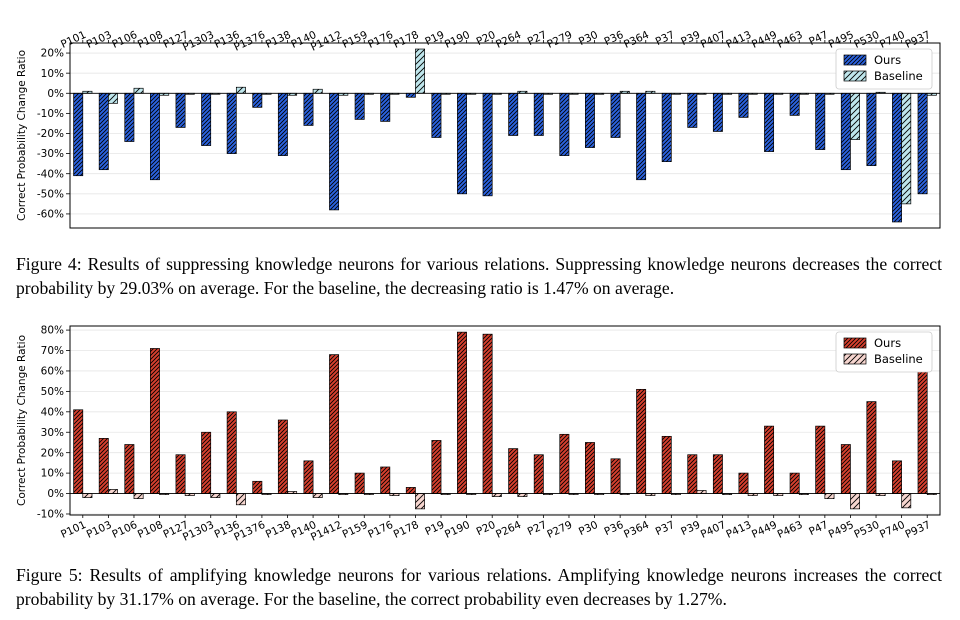 The height and width of the screenshot is (620, 960). Describe the element at coordinates (50, 174) in the screenshot. I see `y-tick-label: -40%` at that location.